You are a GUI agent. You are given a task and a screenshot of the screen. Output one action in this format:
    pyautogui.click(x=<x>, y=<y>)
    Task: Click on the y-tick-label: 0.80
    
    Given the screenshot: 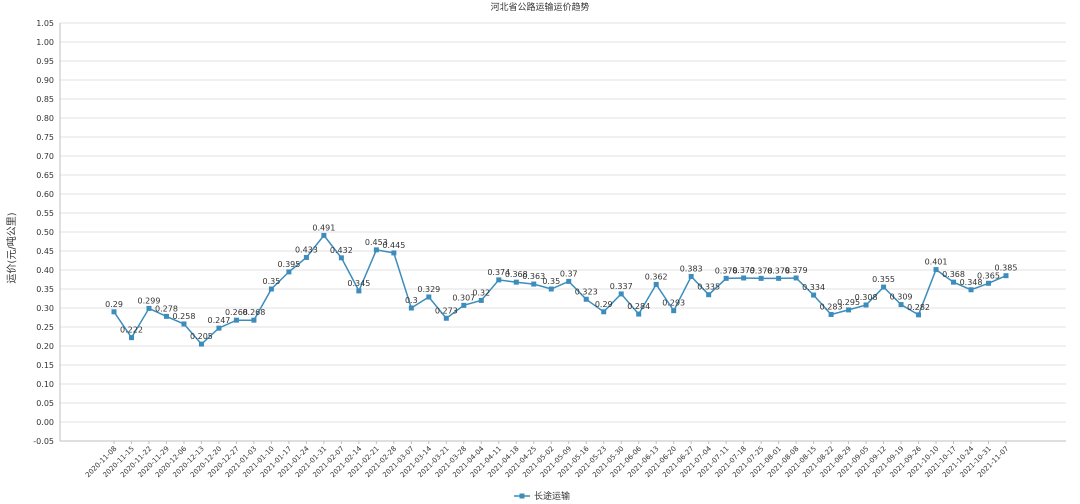 What is the action you would take?
    pyautogui.click(x=45, y=118)
    